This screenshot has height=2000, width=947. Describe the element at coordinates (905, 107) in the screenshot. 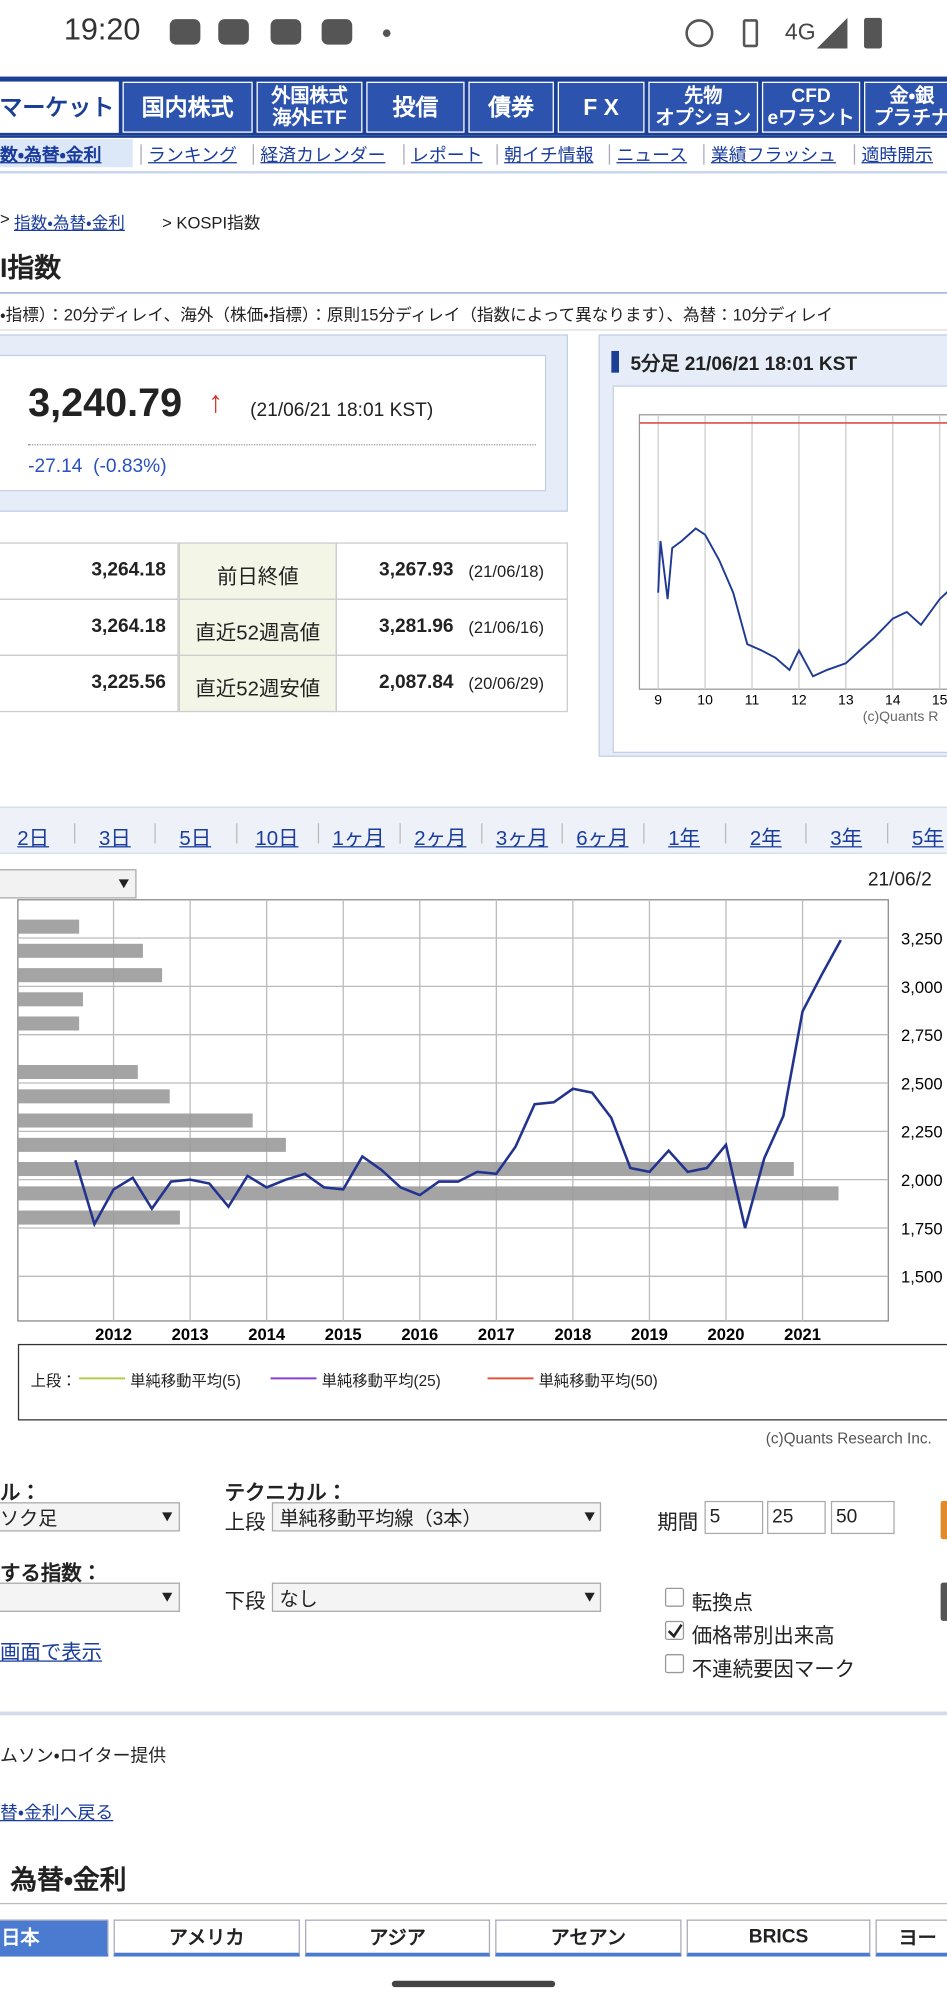

I see `nav-tab: 金・銀 プラチナ` at that location.